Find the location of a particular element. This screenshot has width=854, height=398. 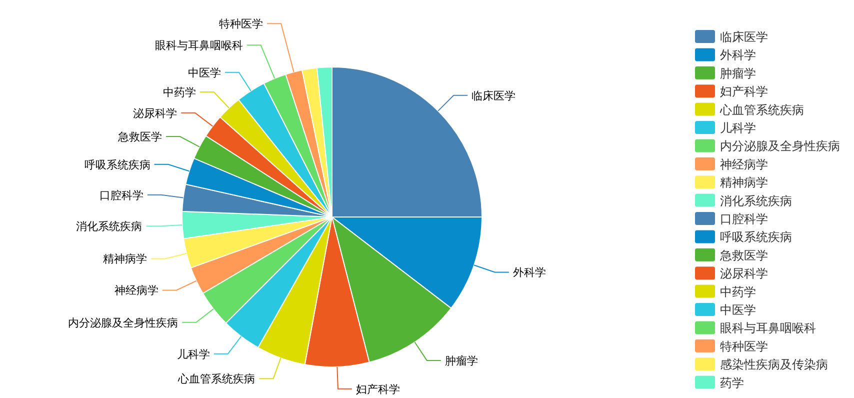

legend-label: 药学 is located at coordinates (732, 383).